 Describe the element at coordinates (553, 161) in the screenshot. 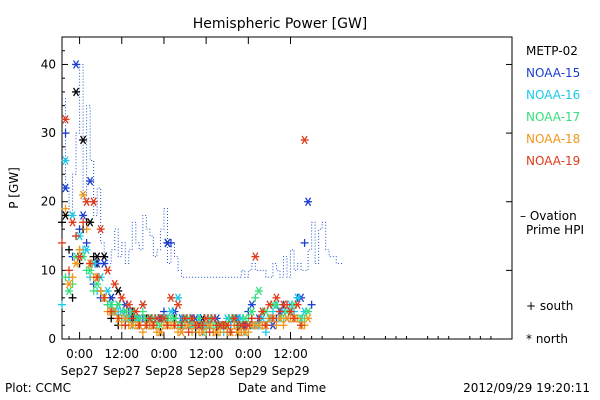

I see `legend-noaa-19: NOAA-19` at that location.